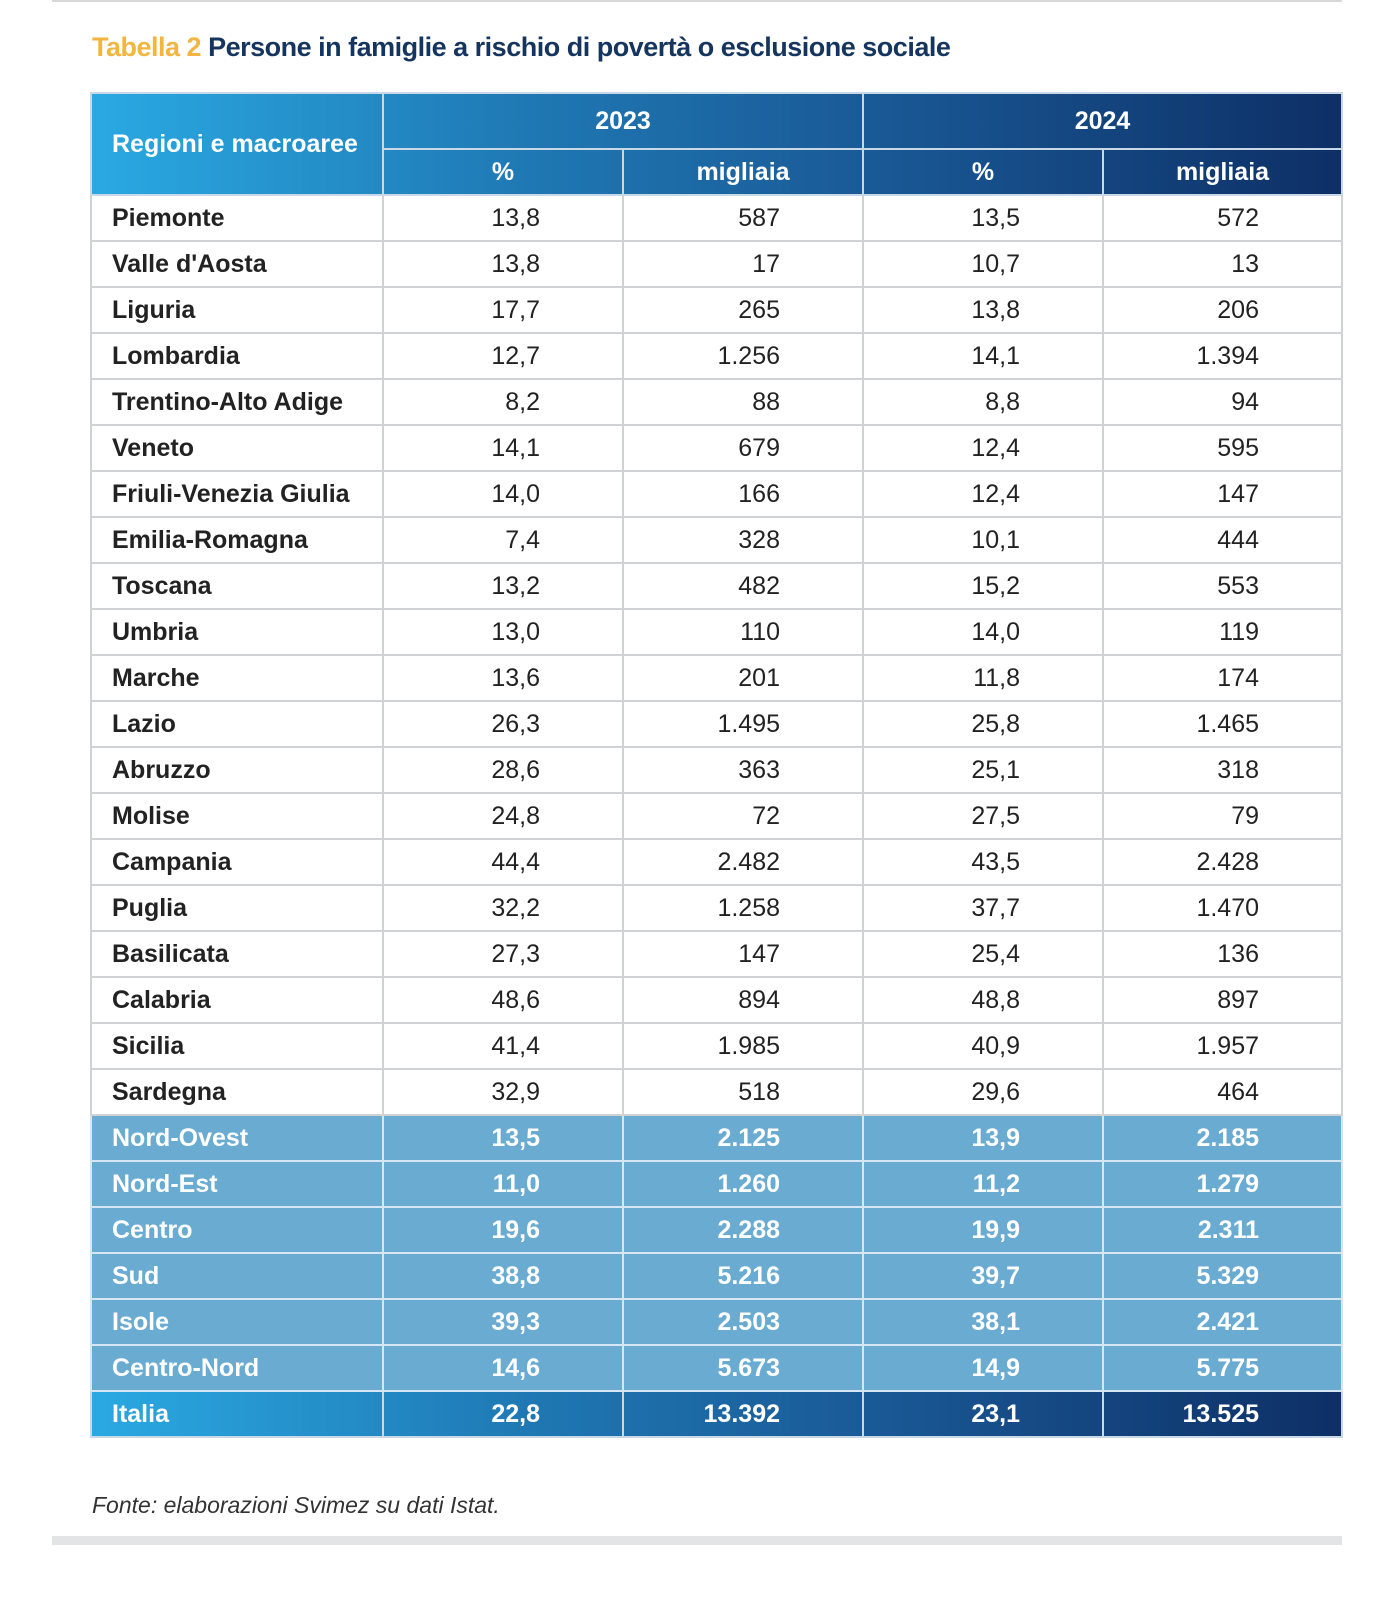 The height and width of the screenshot is (1600, 1398). Describe the element at coordinates (503, 494) in the screenshot. I see `cell-pct-2023: 14,0` at that location.